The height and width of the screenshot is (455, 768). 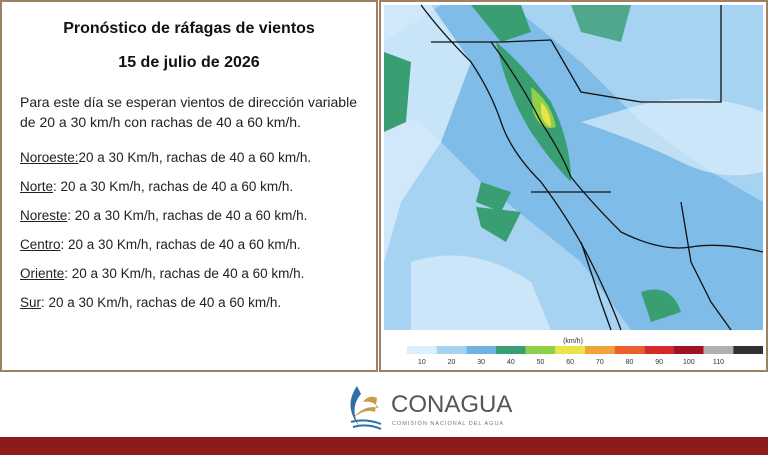 What do you see at coordinates (31, 302) in the screenshot?
I see `region-name: Sur` at bounding box center [31, 302].